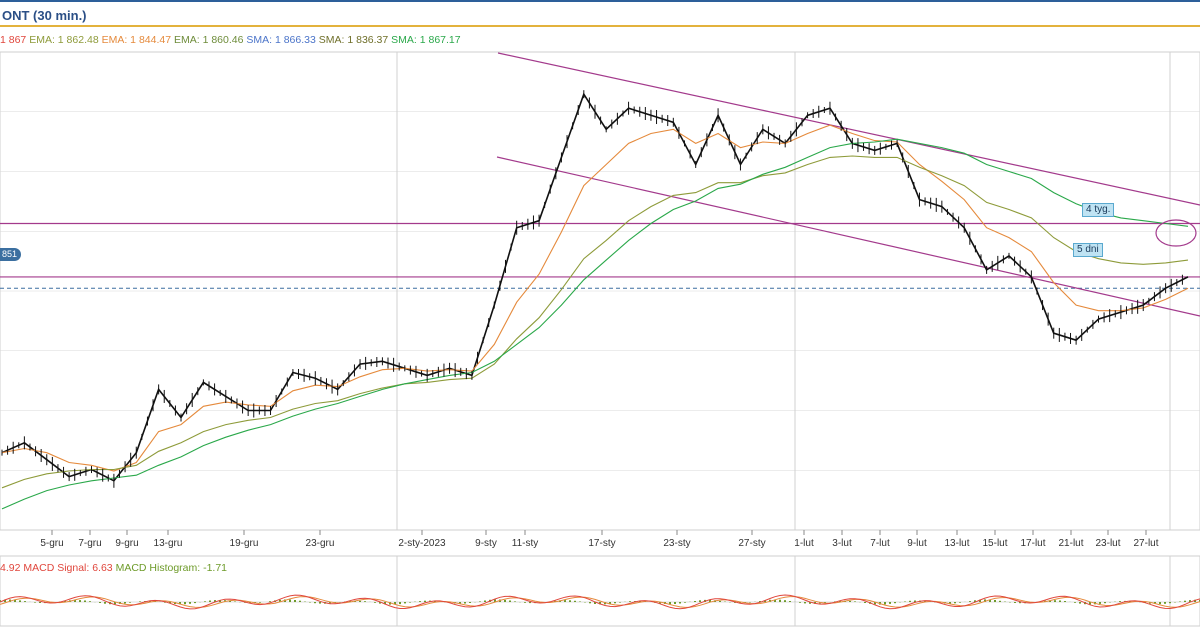 The width and height of the screenshot is (1200, 630). I want to click on x-tick-label: 7-lut, so click(880, 543).